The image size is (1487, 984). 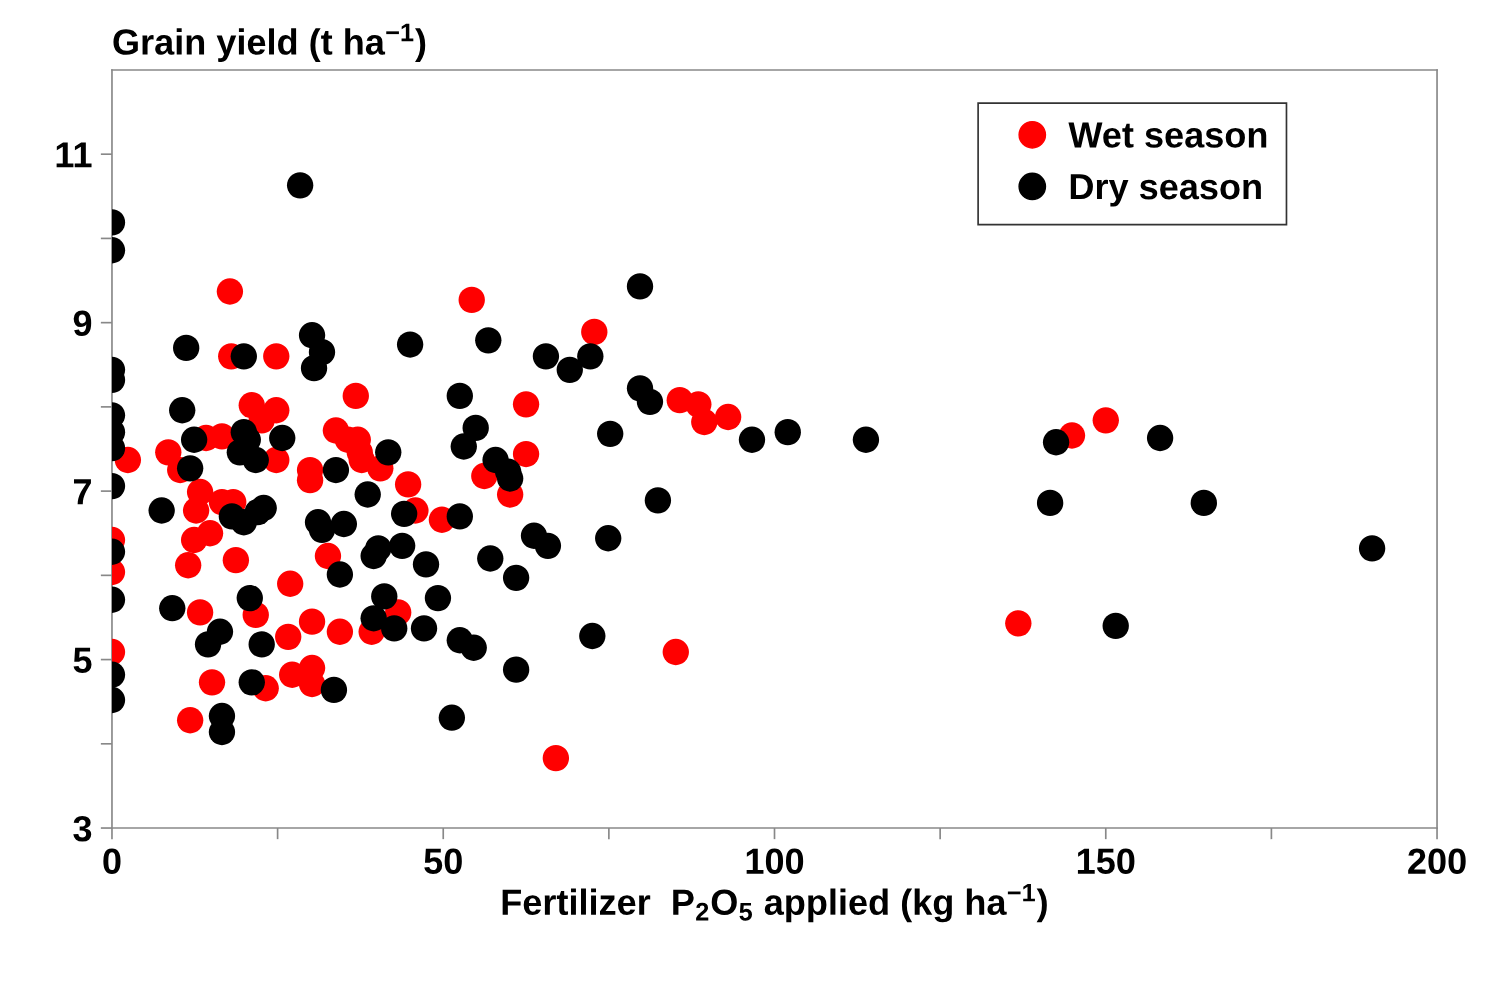 What do you see at coordinates (1165, 190) in the screenshot?
I see `legend-label: Dry season` at bounding box center [1165, 190].